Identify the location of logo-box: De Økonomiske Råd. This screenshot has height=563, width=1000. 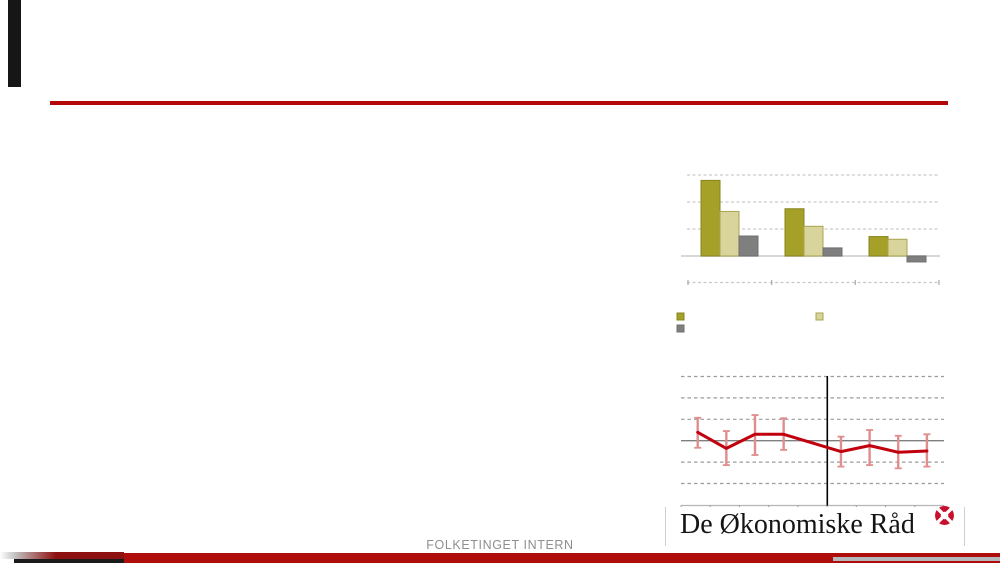
(815, 526).